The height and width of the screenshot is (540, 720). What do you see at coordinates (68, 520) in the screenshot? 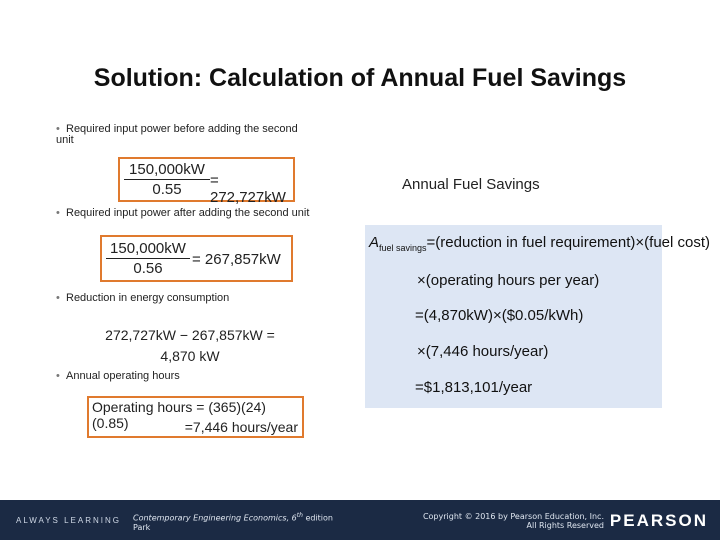
I see `always-learning-text: ALWAYS LEARNING` at bounding box center [68, 520].